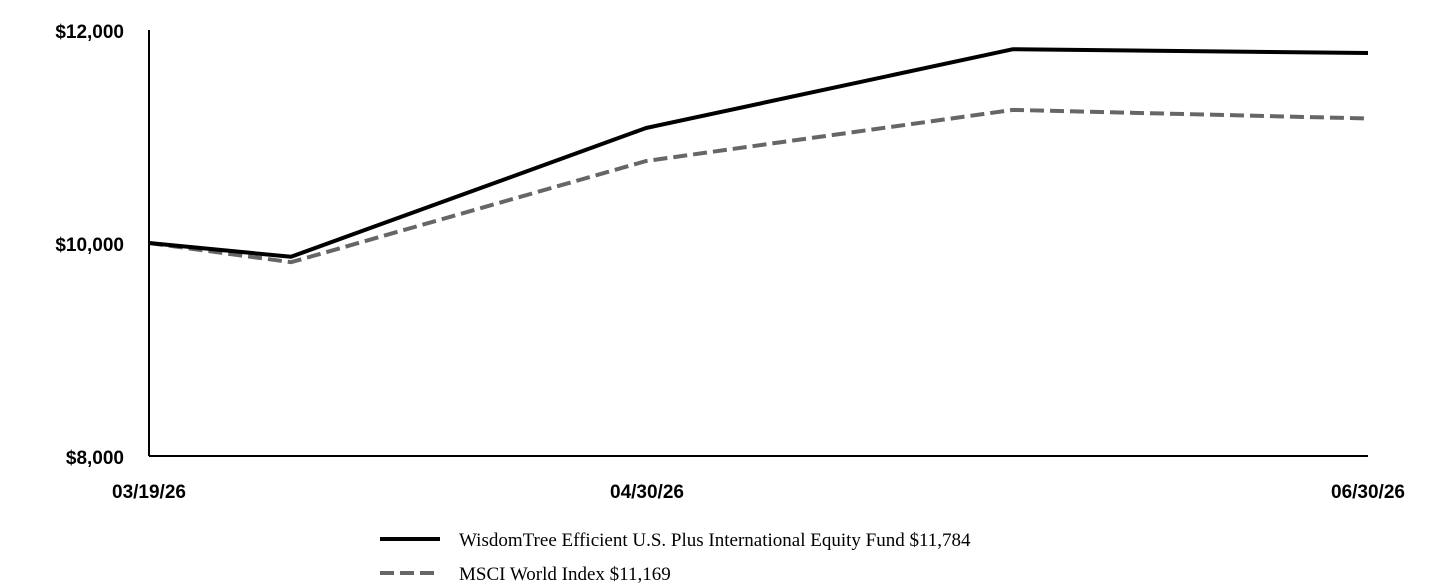 The height and width of the screenshot is (588, 1440). What do you see at coordinates (89, 32) in the screenshot?
I see `y-tick-label: $12,000` at bounding box center [89, 32].